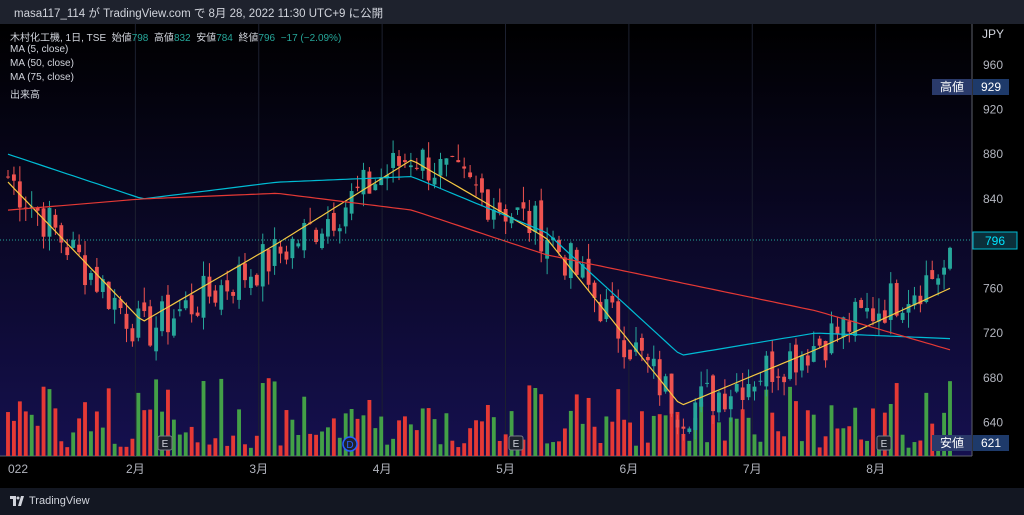 This screenshot has width=1024, height=515. I want to click on price-axis-background, so click(998, 256).